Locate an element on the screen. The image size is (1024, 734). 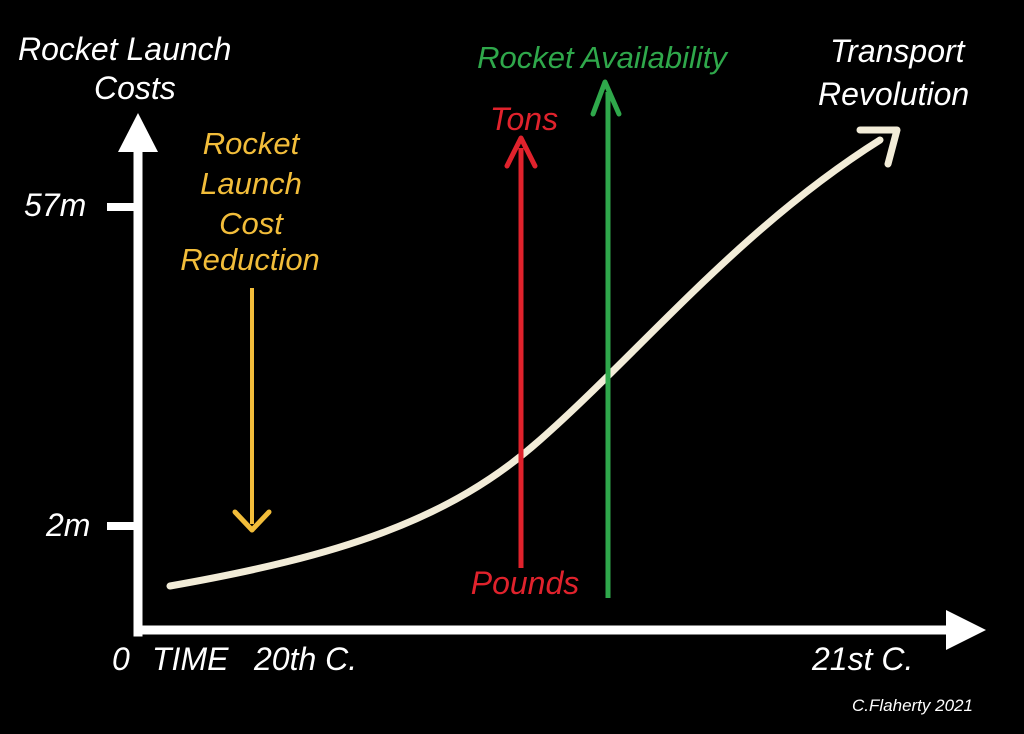
x-end-label: 21st C. is located at coordinates (862, 659).